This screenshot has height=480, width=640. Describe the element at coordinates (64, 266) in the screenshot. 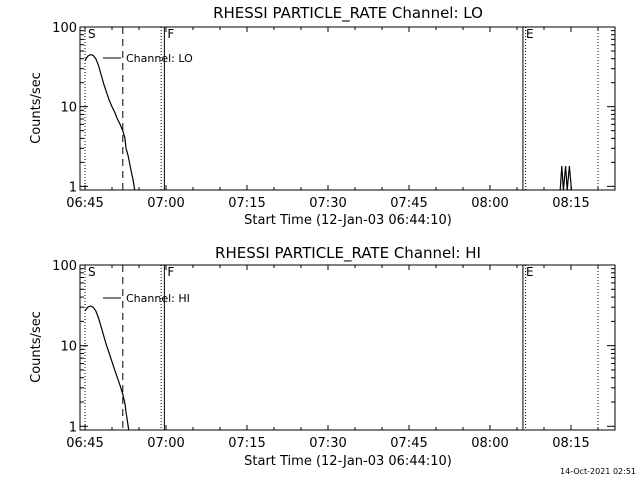

I see `y-tick-label-hi-2: 100` at that location.